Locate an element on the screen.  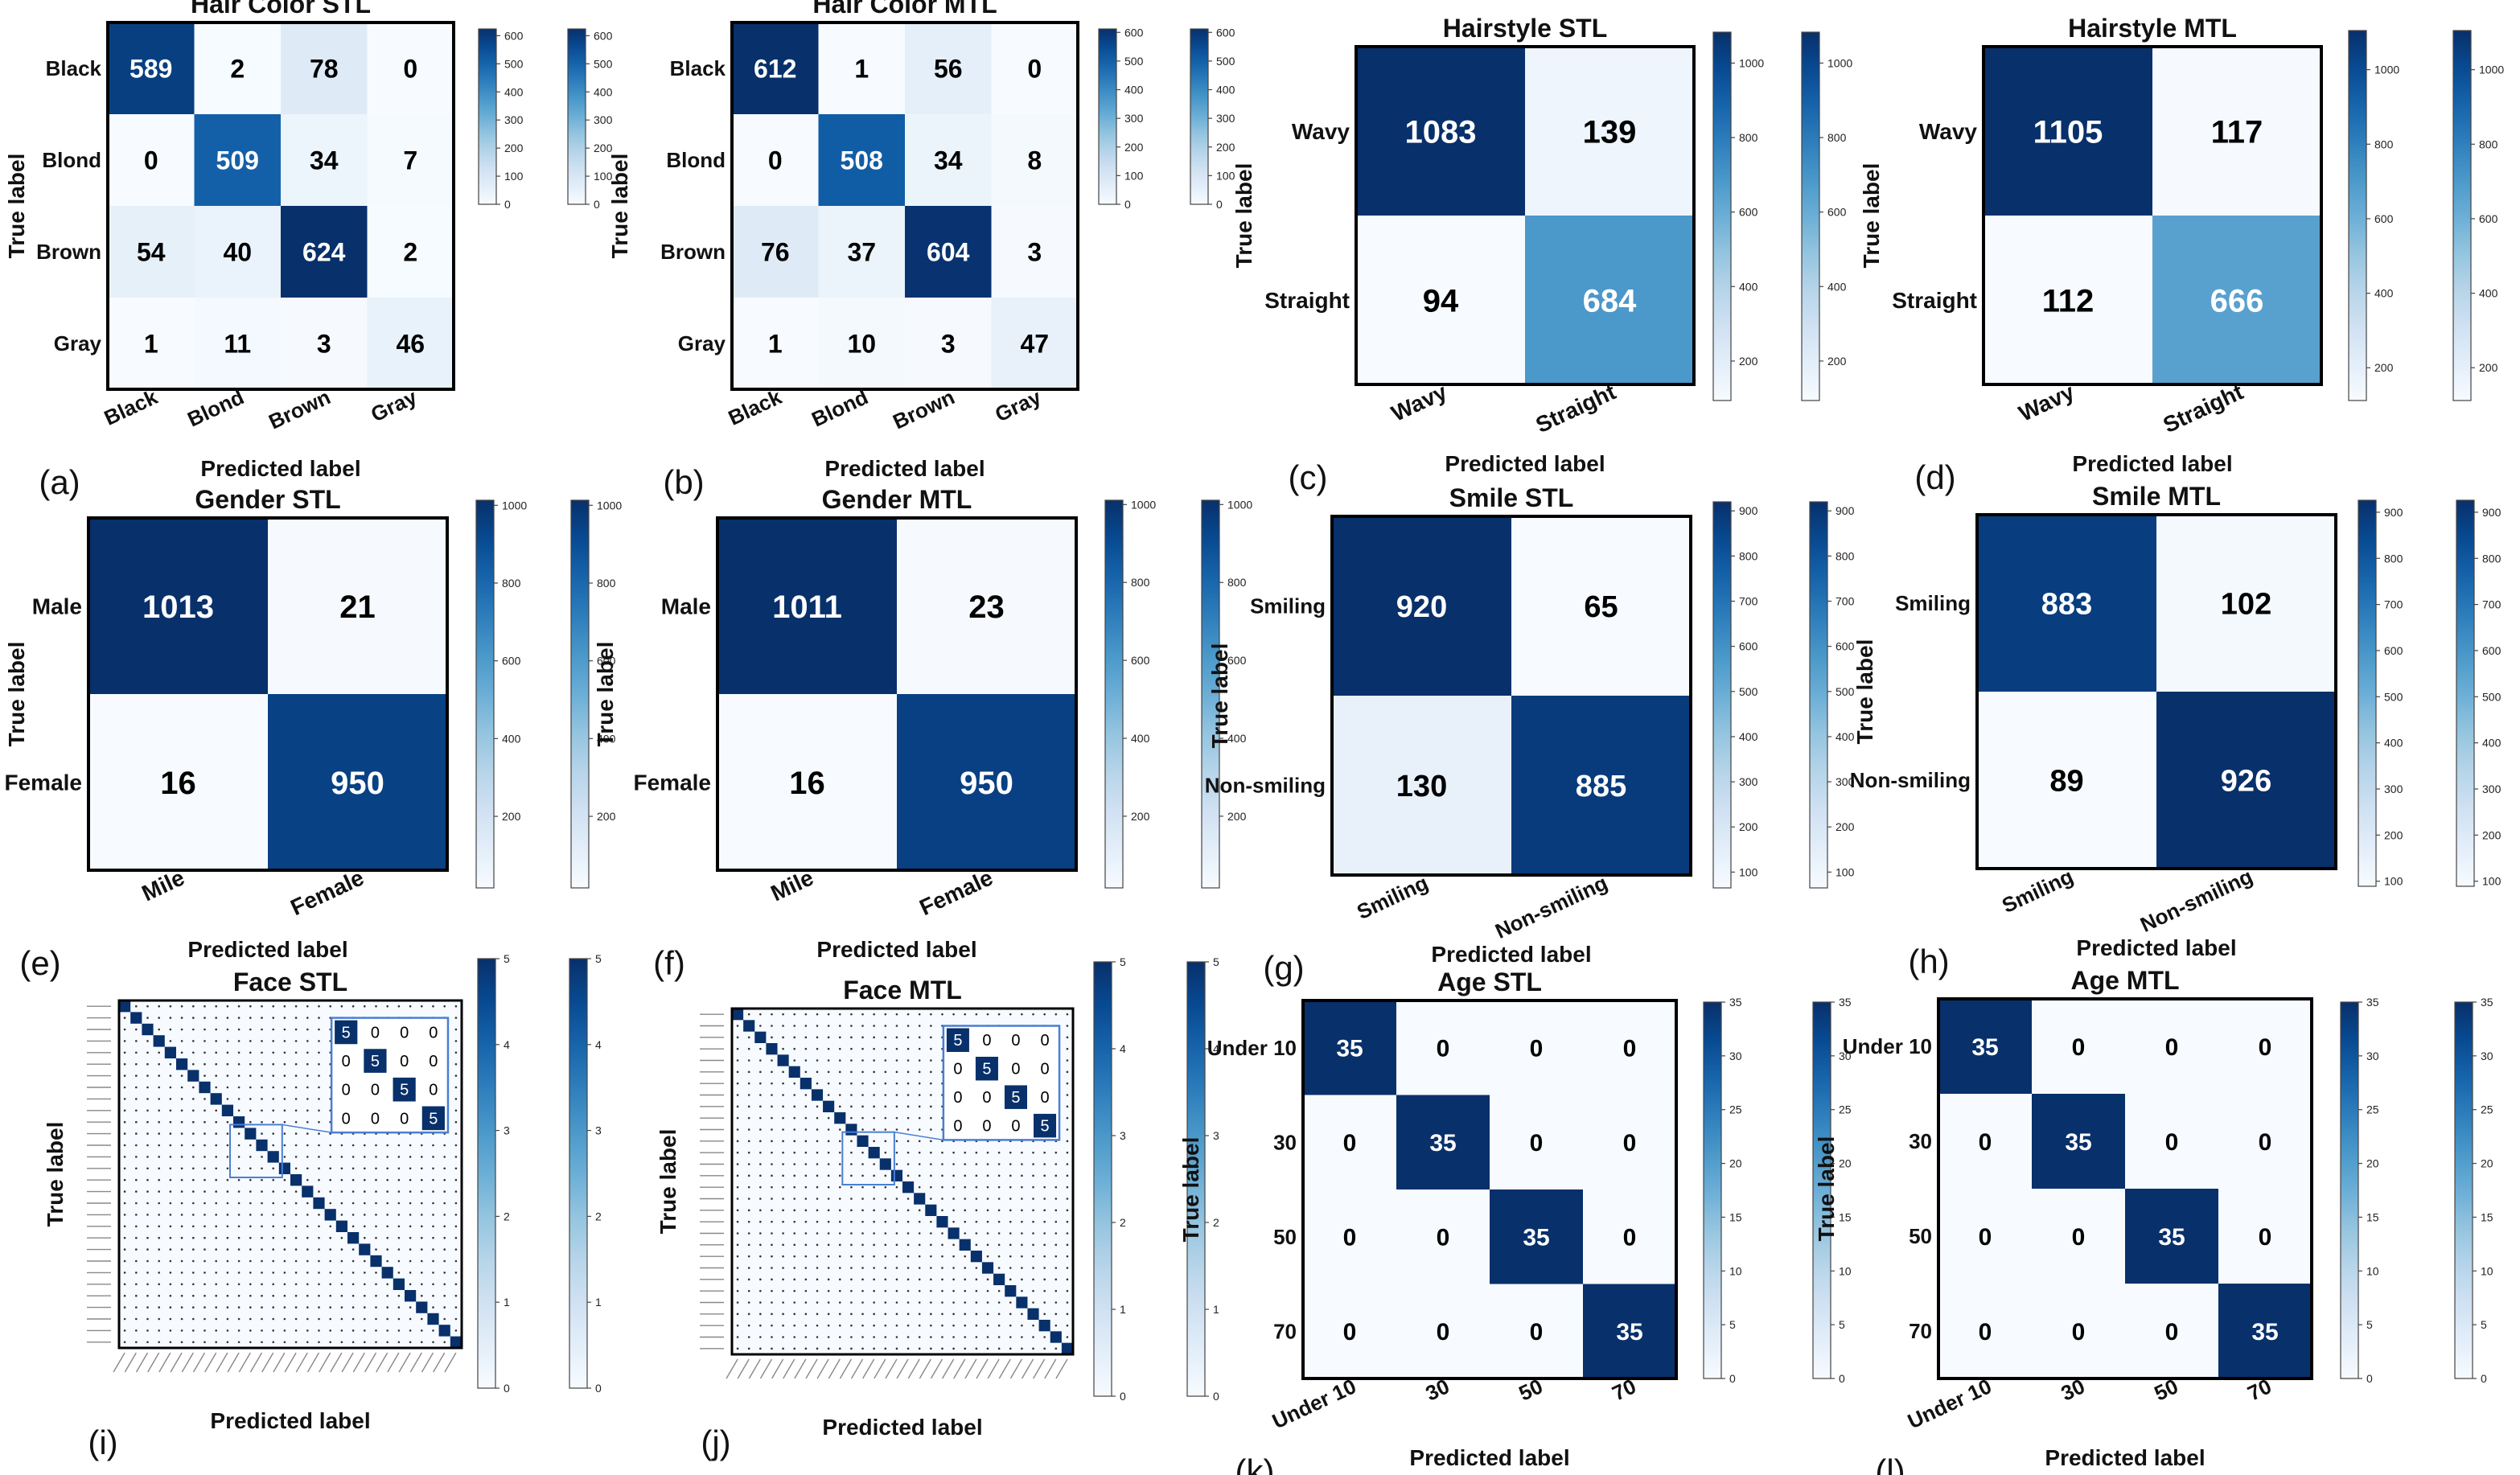
colorbar-tick-label: 15 is located at coordinates (1846, 1216).